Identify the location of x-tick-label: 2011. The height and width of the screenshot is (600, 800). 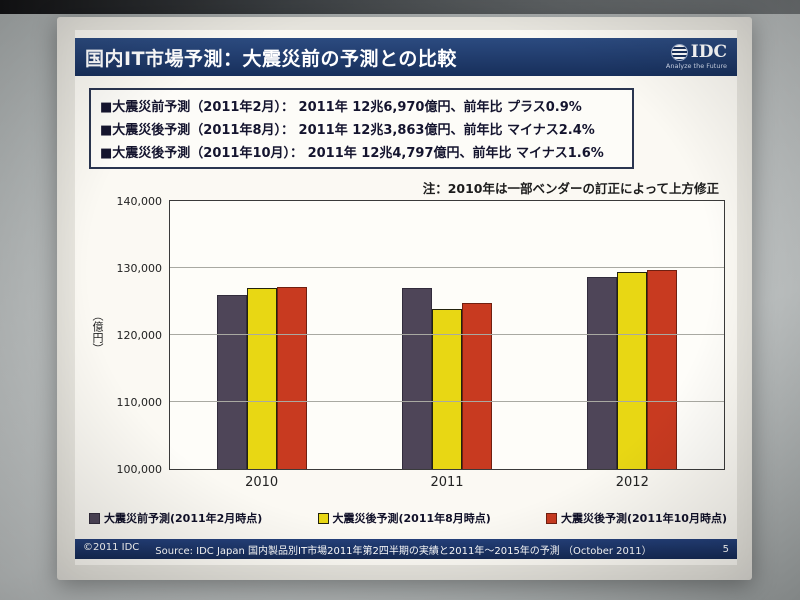
(447, 482).